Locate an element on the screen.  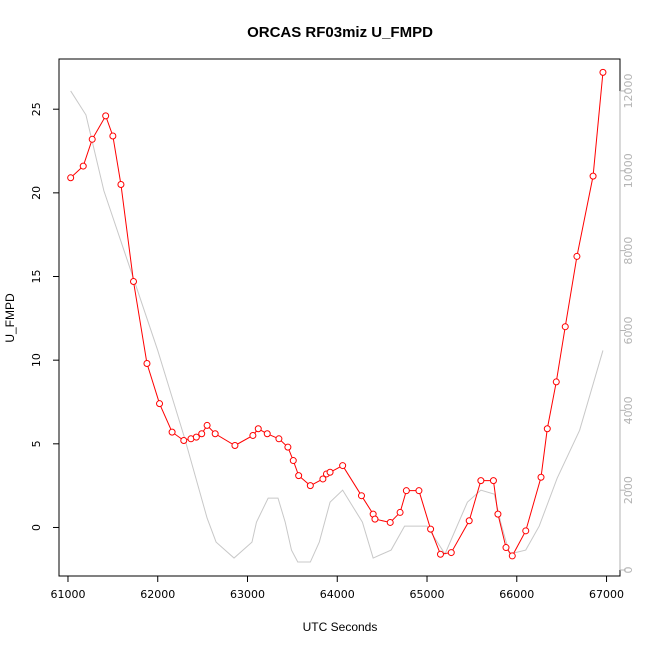
chart-title: ORCAS RF03miz U_FMPD is located at coordinates (340, 32).